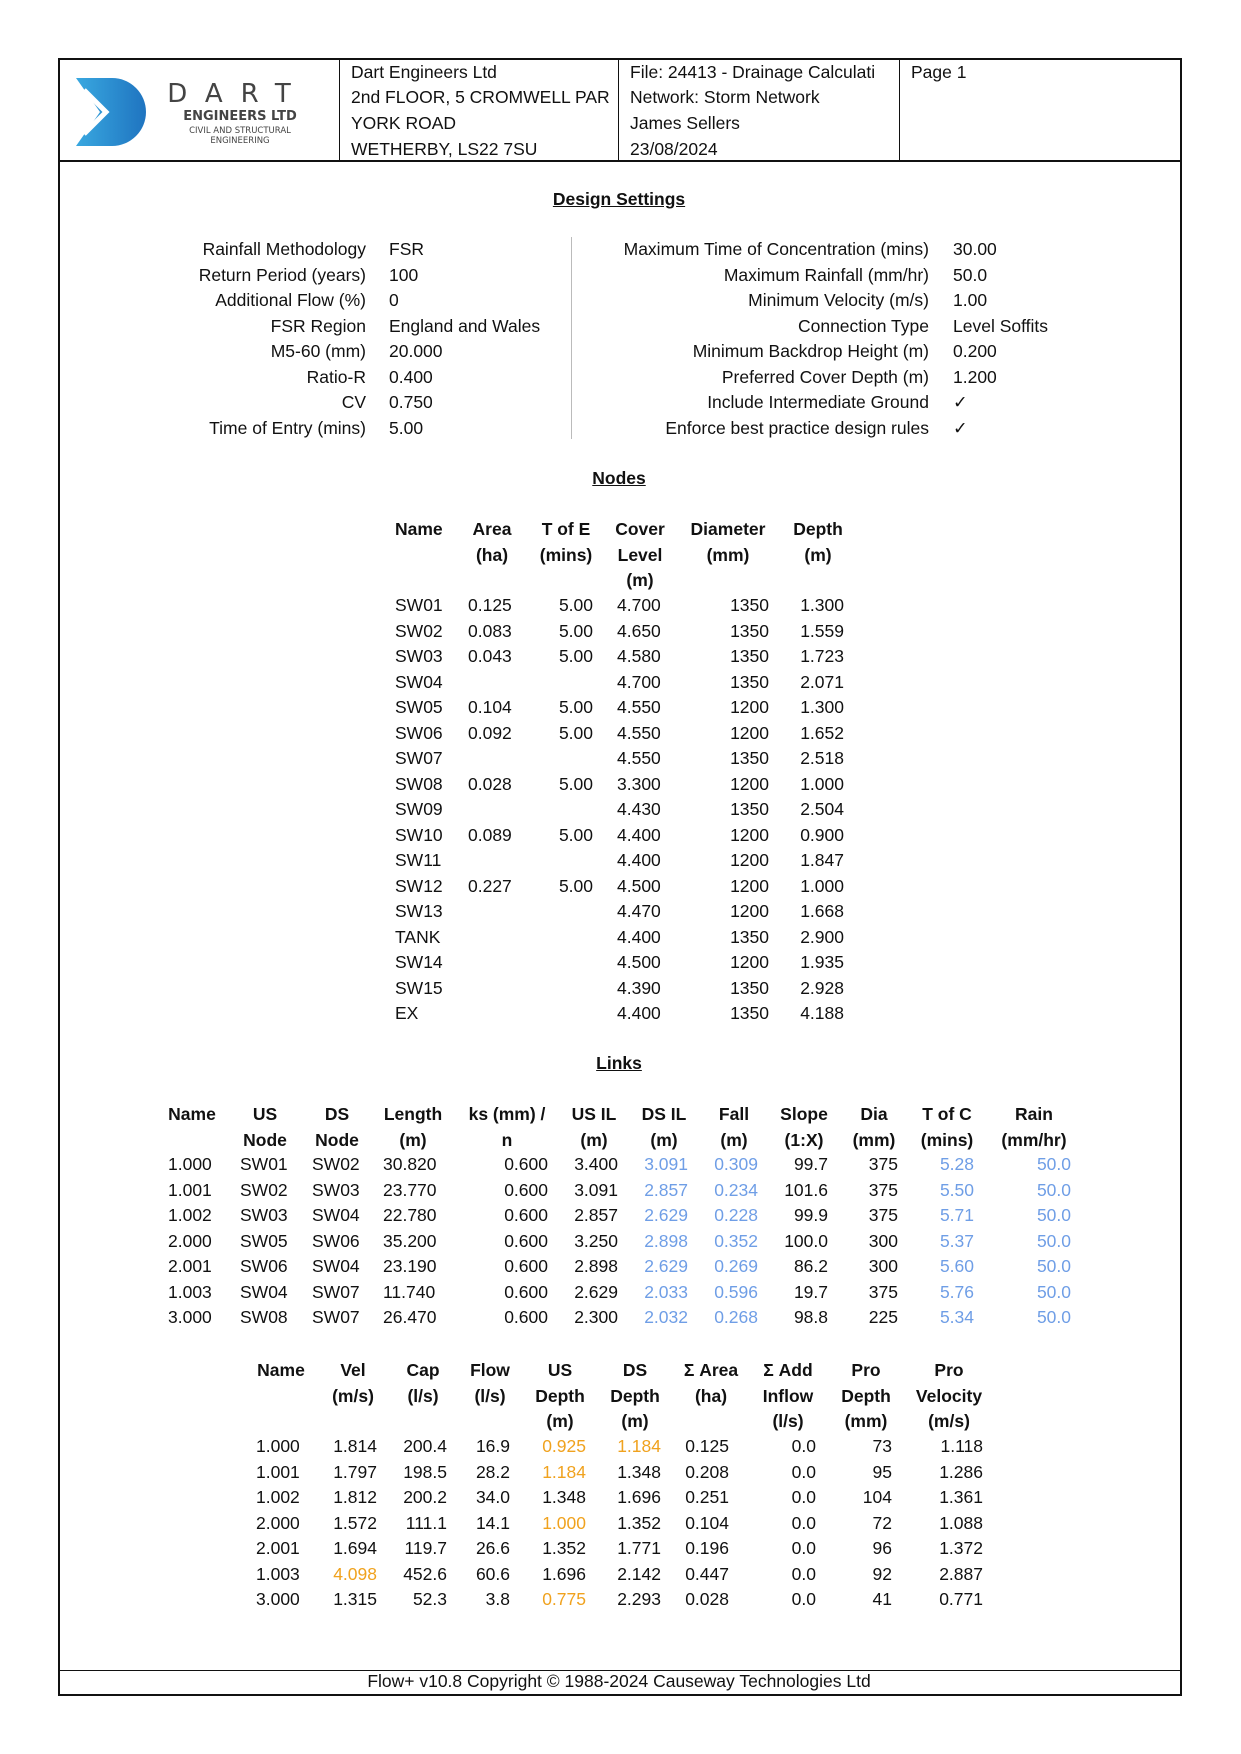 This screenshot has height=1754, width=1241. Describe the element at coordinates (264, 1164) in the screenshot. I see `table-cell: SW01` at that location.